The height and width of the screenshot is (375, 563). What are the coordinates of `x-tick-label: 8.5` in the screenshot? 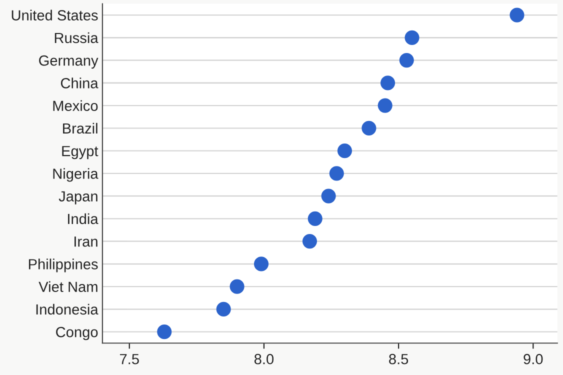 It's located at (398, 359).